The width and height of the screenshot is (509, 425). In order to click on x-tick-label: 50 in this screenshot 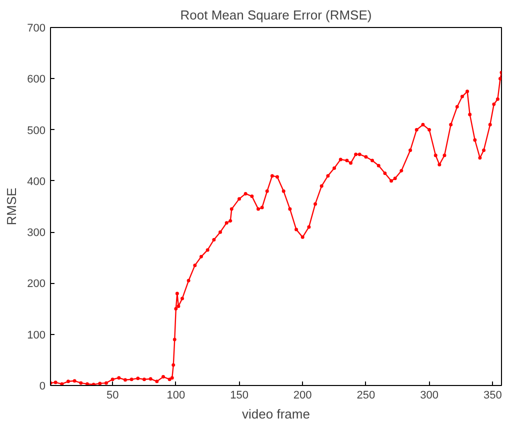, I will do `click(112, 396)`.